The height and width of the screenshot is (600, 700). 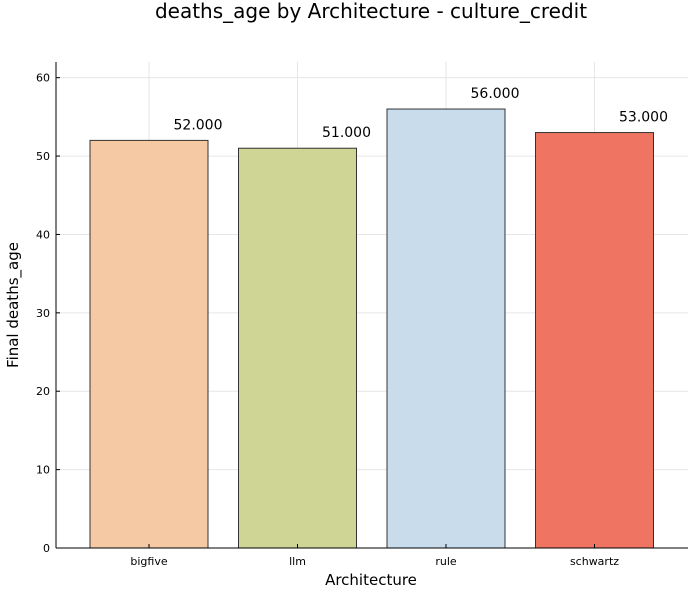 What do you see at coordinates (346, 133) in the screenshot?
I see `data-label-llm: 51.000` at bounding box center [346, 133].